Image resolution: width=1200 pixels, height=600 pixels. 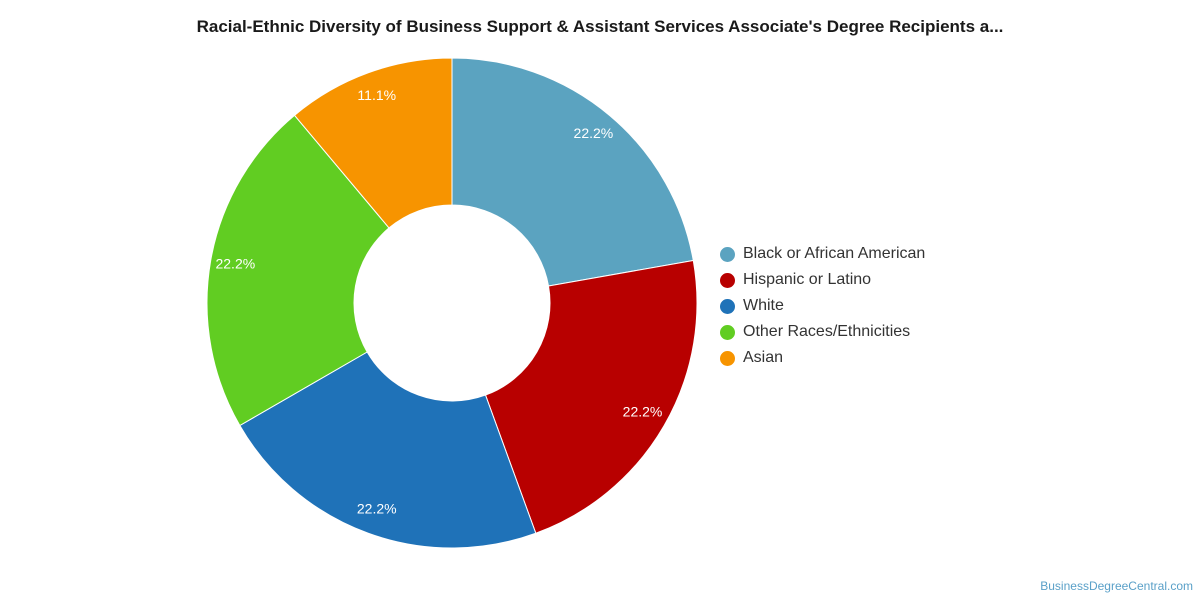 What do you see at coordinates (822, 358) in the screenshot?
I see `legend-item: Asian` at bounding box center [822, 358].